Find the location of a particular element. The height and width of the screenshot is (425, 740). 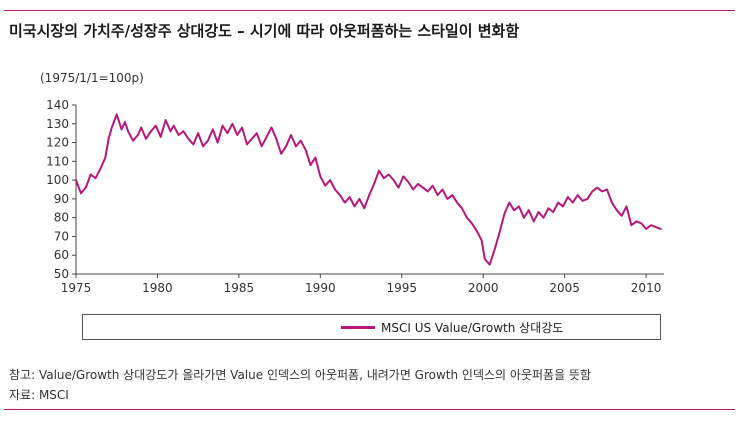

x-tick-label: 1980 is located at coordinates (157, 288).